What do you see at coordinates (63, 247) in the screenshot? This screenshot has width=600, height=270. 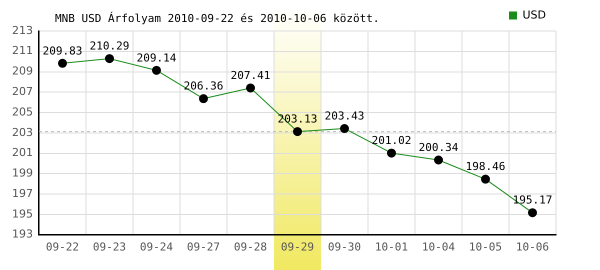 I see `x-tick-label: 09-22` at bounding box center [63, 247].